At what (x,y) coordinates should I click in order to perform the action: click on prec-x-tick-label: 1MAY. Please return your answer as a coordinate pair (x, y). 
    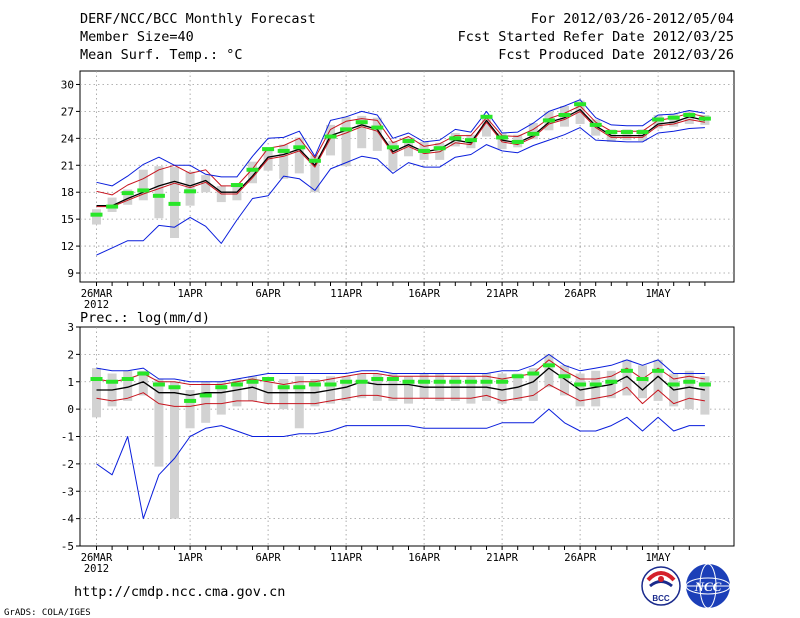
    Looking at the image, I should click on (658, 558).